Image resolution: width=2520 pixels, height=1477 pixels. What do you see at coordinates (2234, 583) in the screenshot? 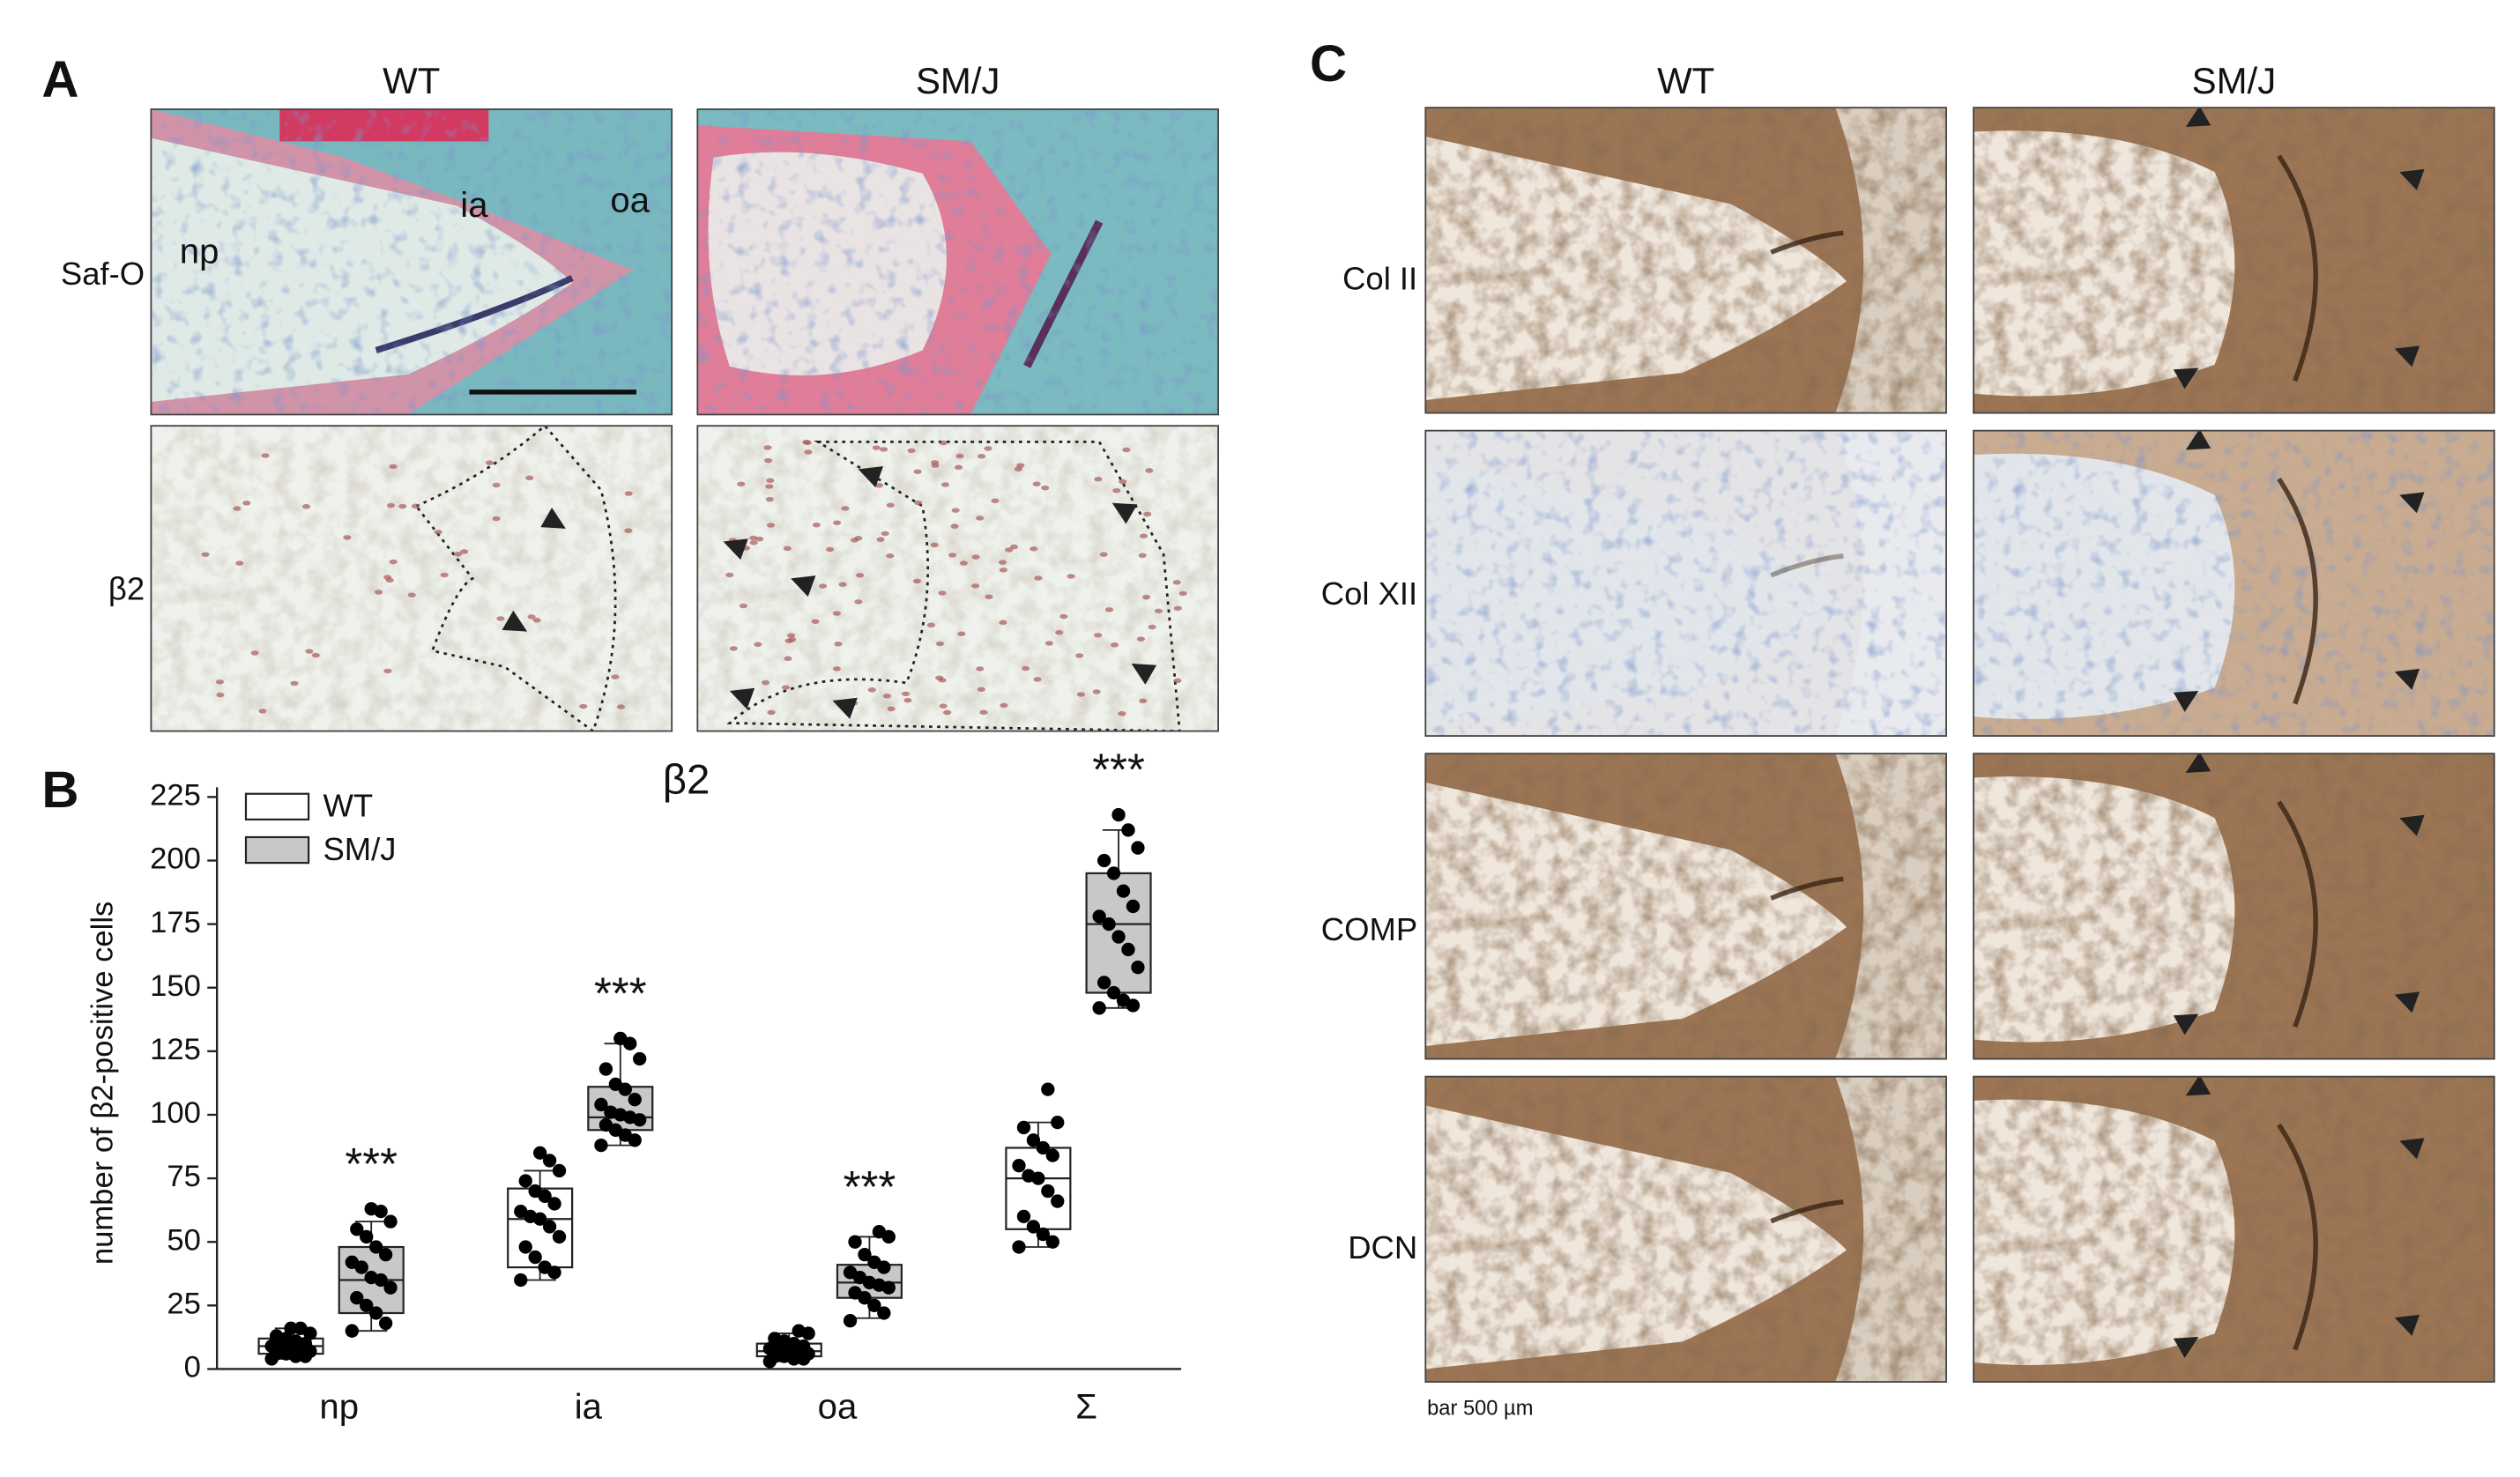
I see `micrograph` at bounding box center [2234, 583].